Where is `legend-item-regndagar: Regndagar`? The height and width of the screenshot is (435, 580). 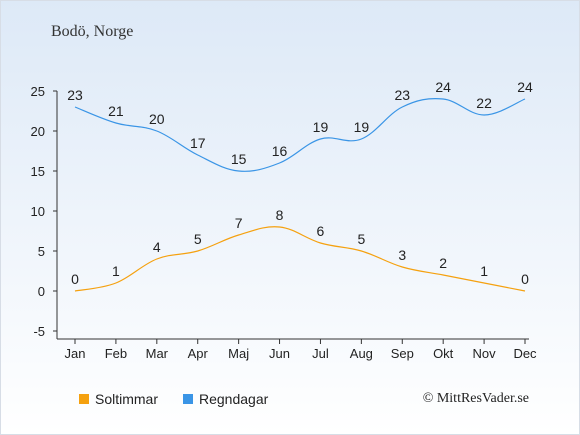 legend-item-regndagar: Regndagar is located at coordinates (225, 399).